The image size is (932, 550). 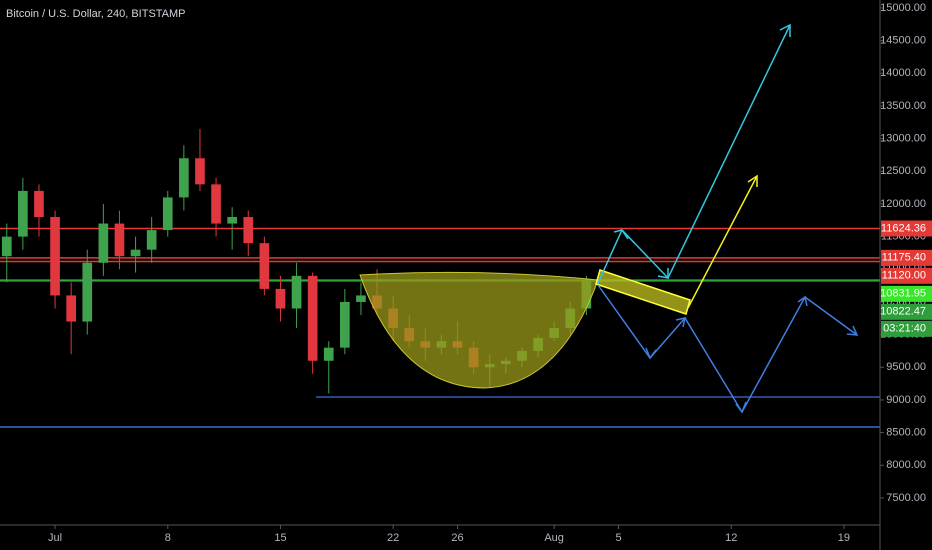 What do you see at coordinates (903, 139) in the screenshot?
I see `y-tick-label: 13000.00` at bounding box center [903, 139].